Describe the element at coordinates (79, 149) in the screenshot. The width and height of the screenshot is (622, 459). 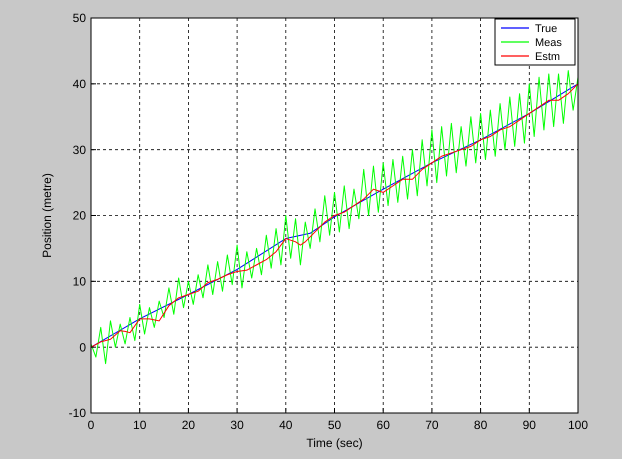
I see `y-tick-label: 30` at that location.